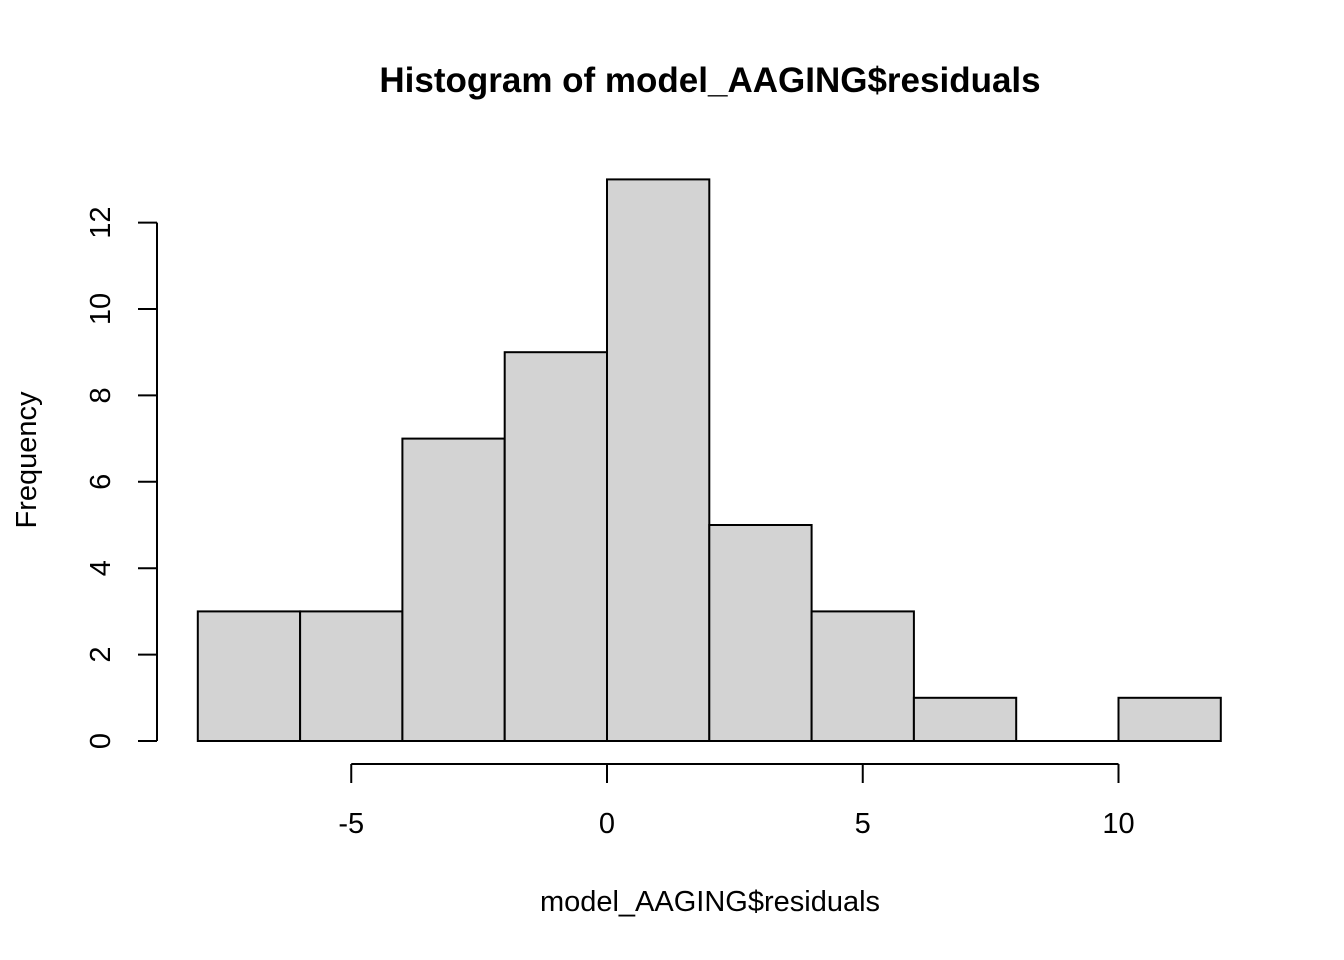 This screenshot has width=1344, height=960. What do you see at coordinates (121, 477) in the screenshot?
I see `y-axis: 0 2 4 6 8 10 12` at bounding box center [121, 477].